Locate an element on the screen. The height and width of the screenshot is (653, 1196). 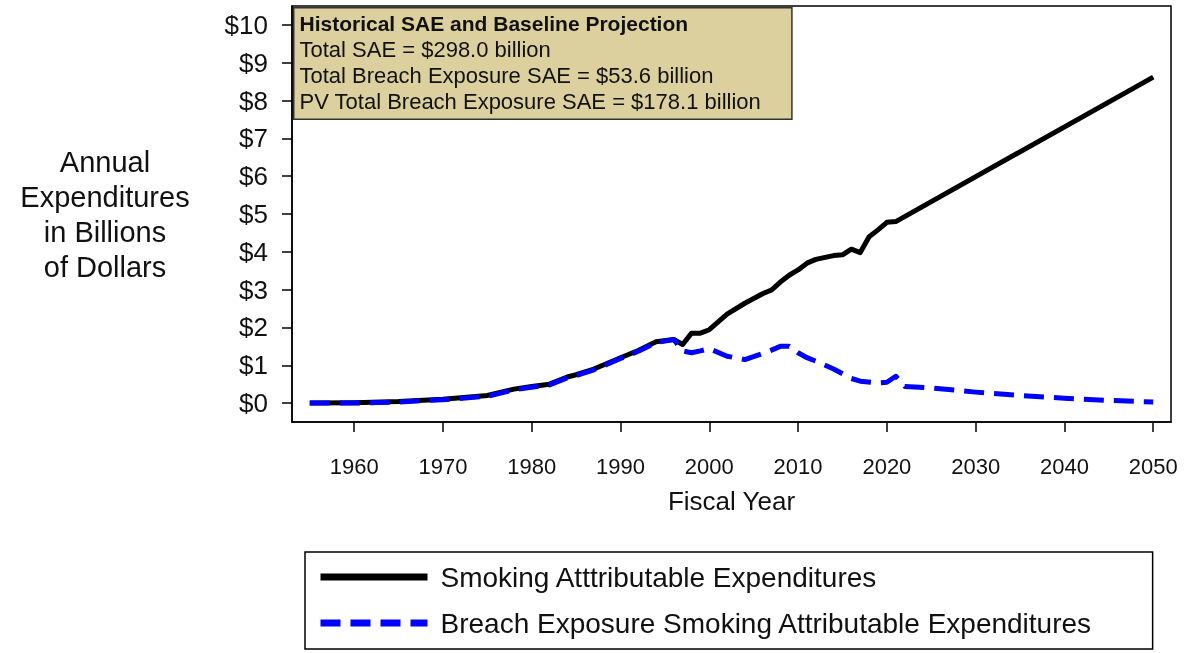
x-tick-label: 1980 is located at coordinates (532, 466).